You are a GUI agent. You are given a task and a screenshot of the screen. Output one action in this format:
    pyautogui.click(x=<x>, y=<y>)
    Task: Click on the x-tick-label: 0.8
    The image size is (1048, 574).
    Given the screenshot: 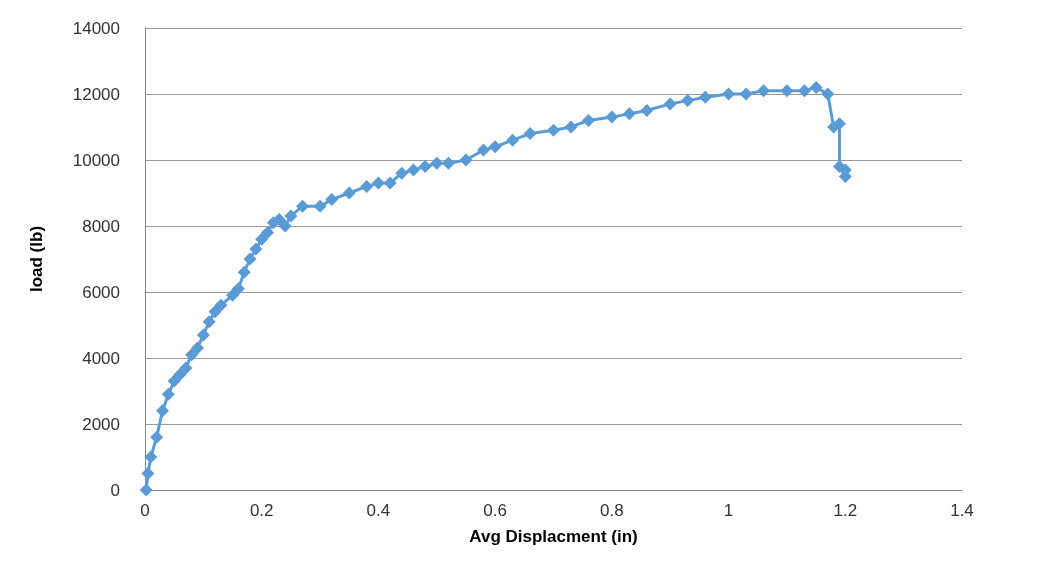 What is the action you would take?
    pyautogui.click(x=612, y=510)
    